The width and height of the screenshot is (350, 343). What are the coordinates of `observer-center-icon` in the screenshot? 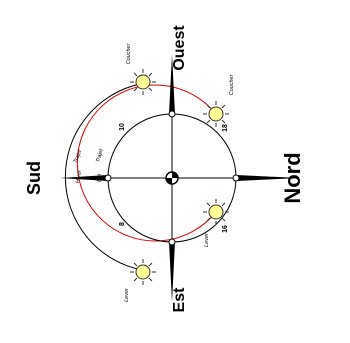 It's located at (172, 178).